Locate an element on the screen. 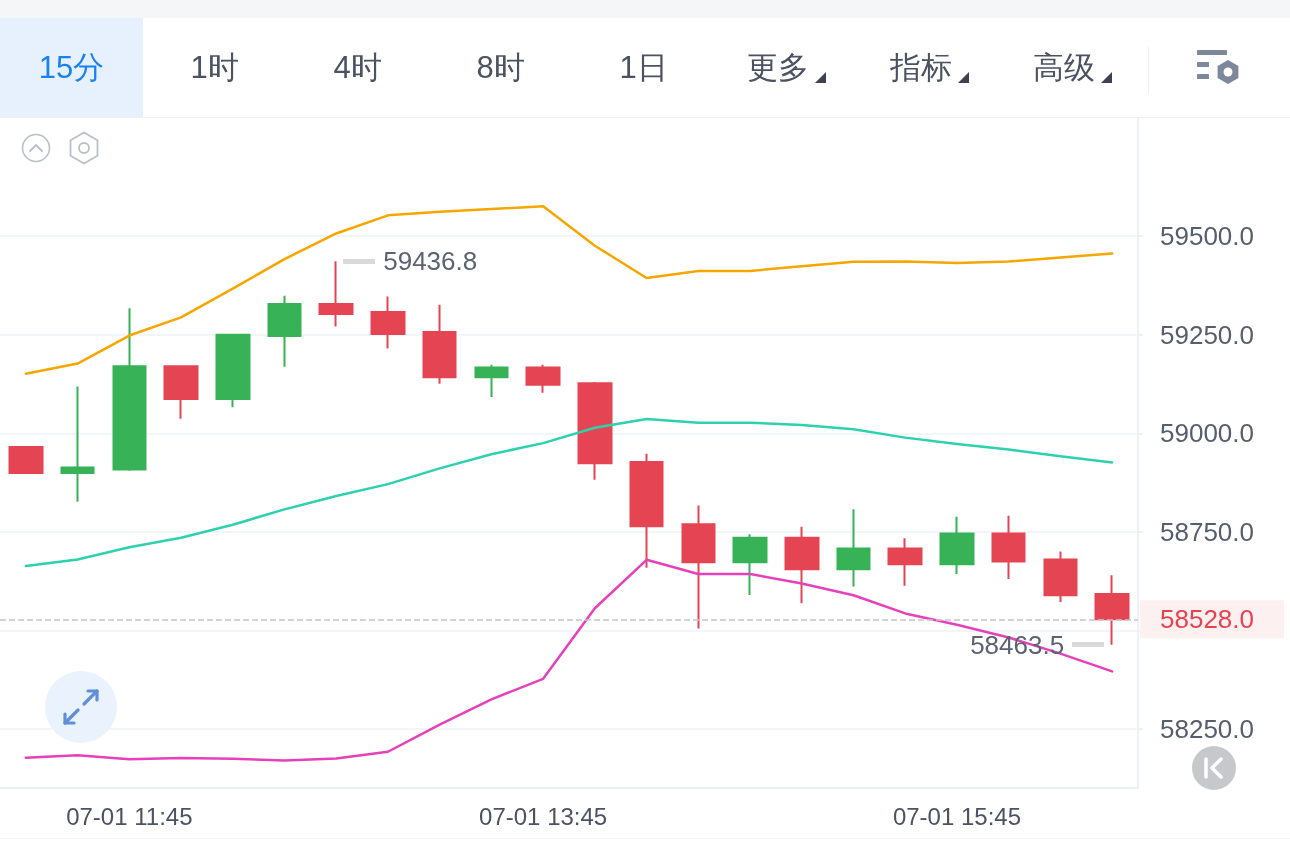  line-series is located at coordinates (569, 492).